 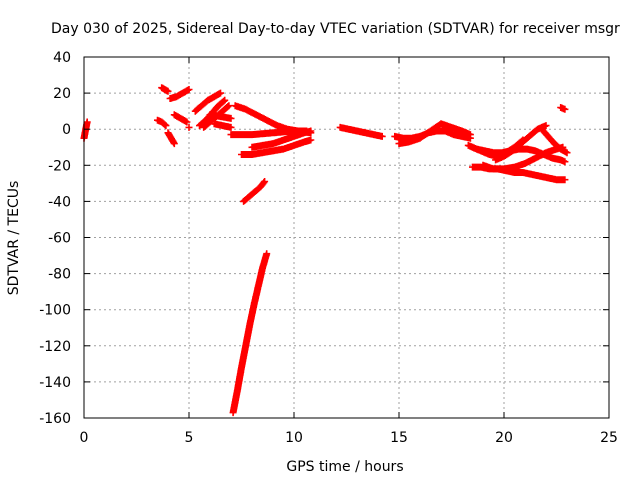 What do you see at coordinates (59, 239) in the screenshot?
I see `y-tick-label: -60` at bounding box center [59, 239].